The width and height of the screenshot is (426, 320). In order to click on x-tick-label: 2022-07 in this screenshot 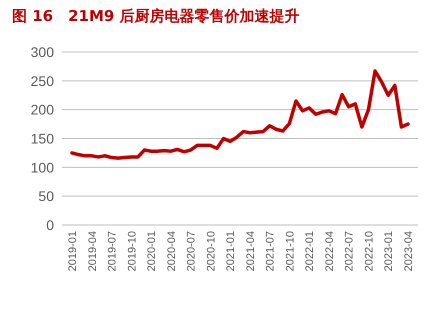, I will do `click(350, 251)`.